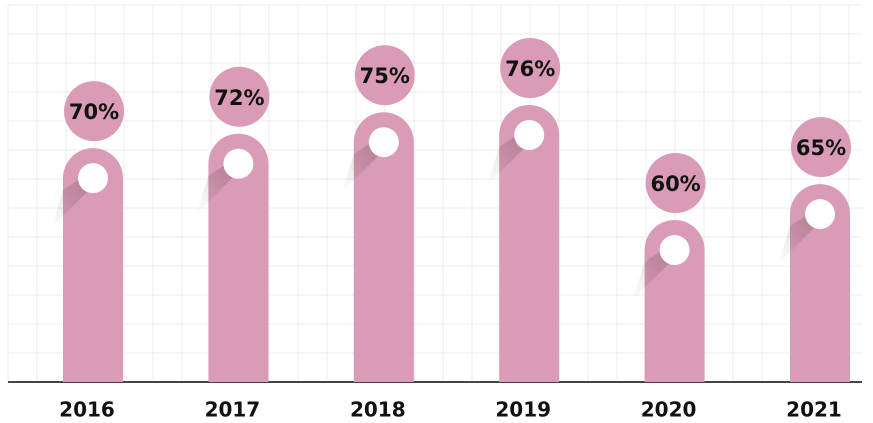 Image resolution: width=873 pixels, height=423 pixels. I want to click on x-tick-label: 2020, so click(669, 410).